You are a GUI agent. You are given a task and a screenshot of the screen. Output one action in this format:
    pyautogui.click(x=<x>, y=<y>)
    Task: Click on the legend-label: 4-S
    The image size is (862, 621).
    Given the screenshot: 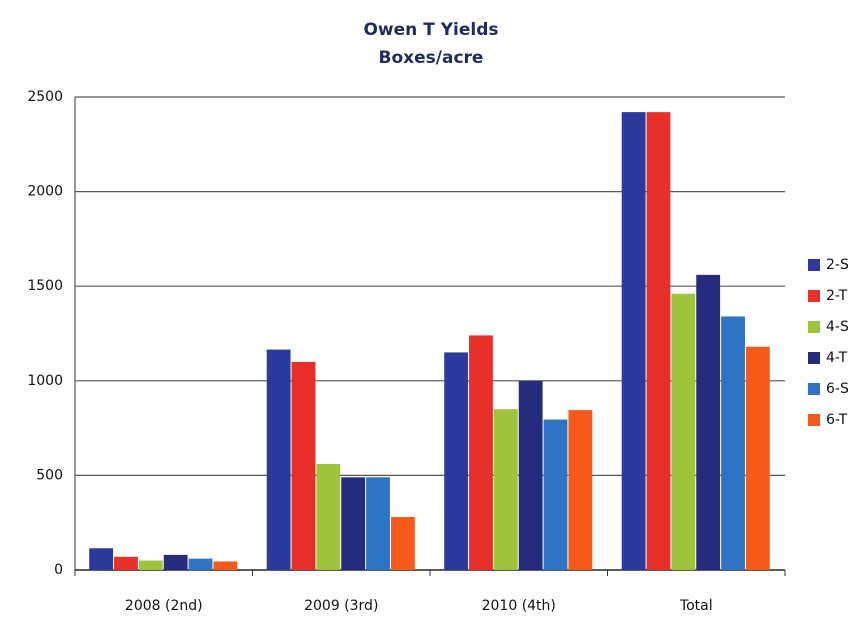 What is the action you would take?
    pyautogui.click(x=837, y=327)
    